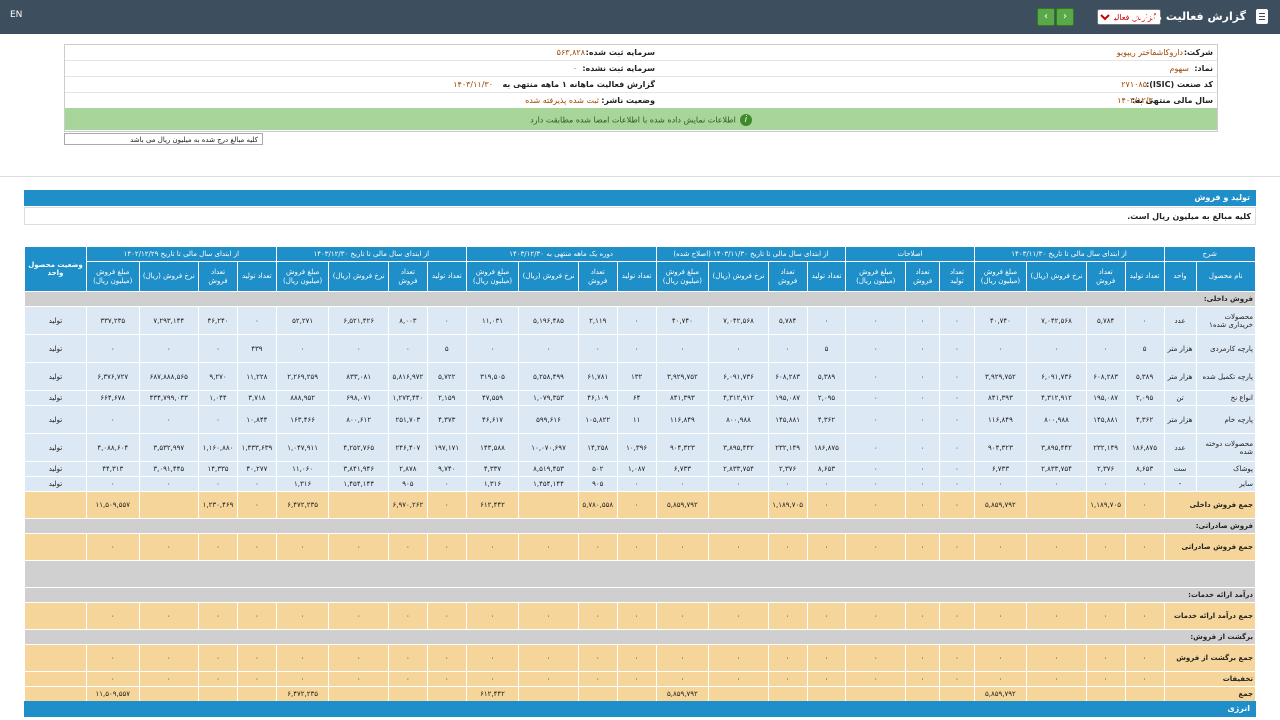 This screenshot has width=1280, height=720. What do you see at coordinates (787, 469) in the screenshot?
I see `table-cell: ۲,۳۷۶` at bounding box center [787, 469].